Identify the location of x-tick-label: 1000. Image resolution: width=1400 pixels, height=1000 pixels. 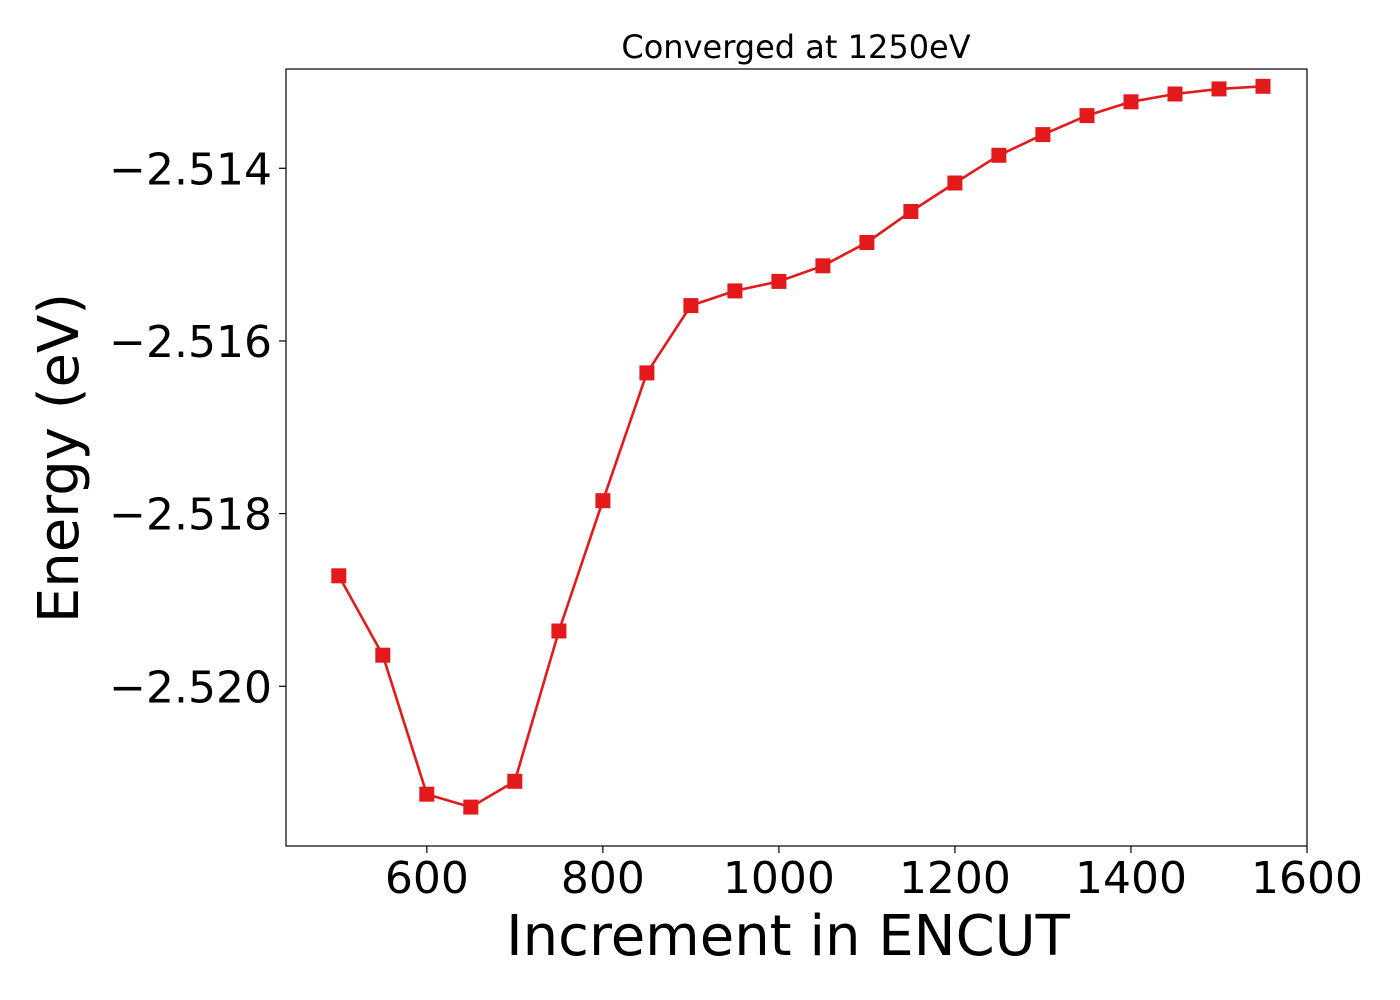
(779, 878).